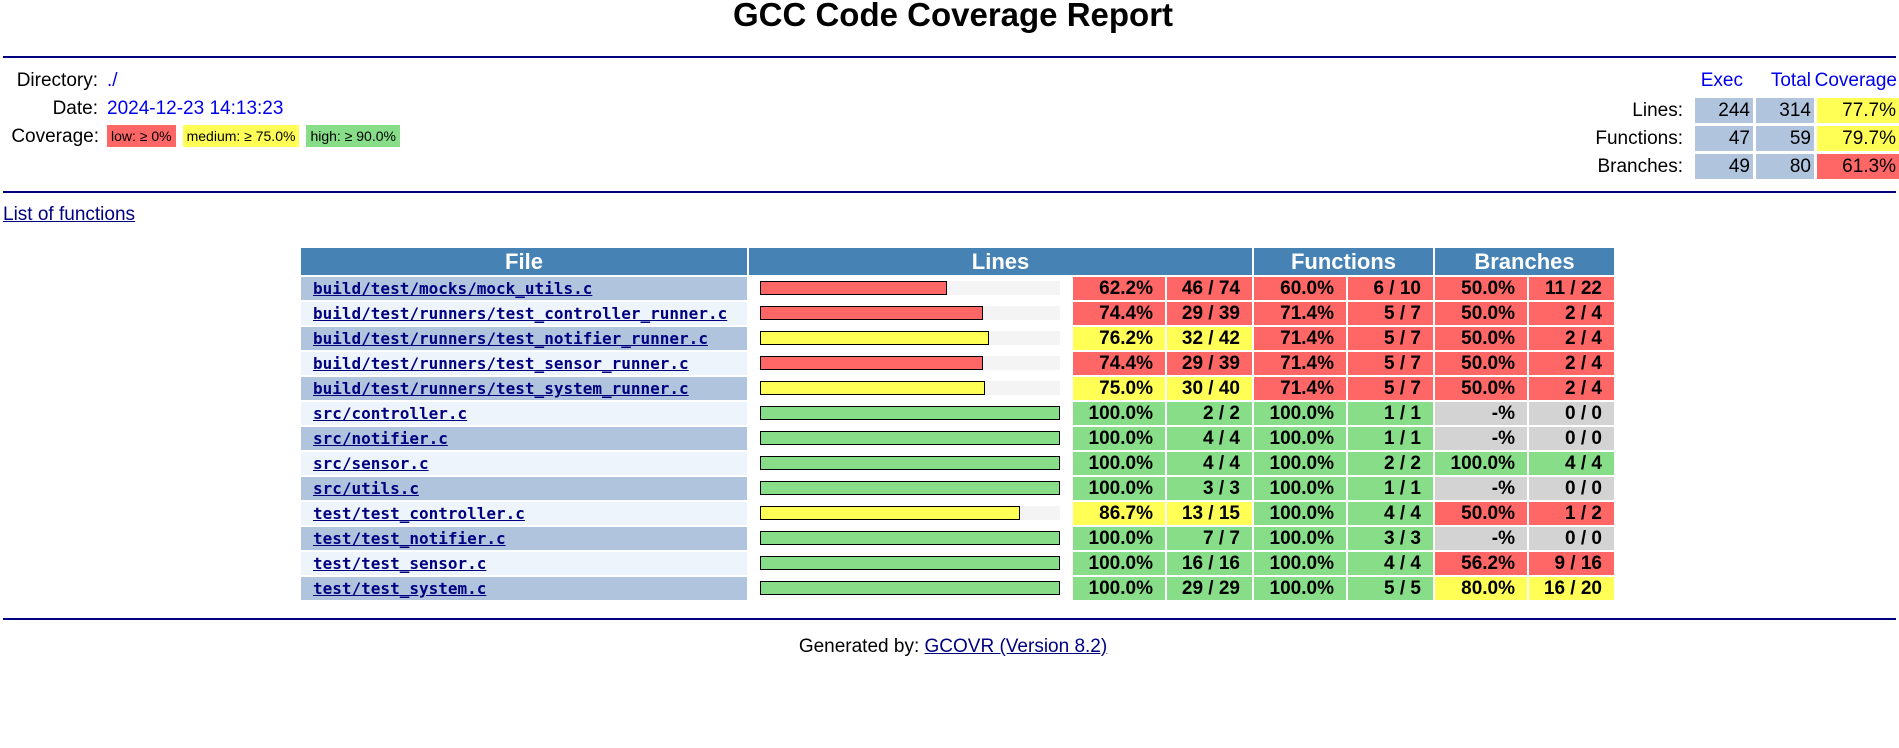 The image size is (1899, 748). Describe the element at coordinates (112, 80) in the screenshot. I see `directory-value: ./` at that location.